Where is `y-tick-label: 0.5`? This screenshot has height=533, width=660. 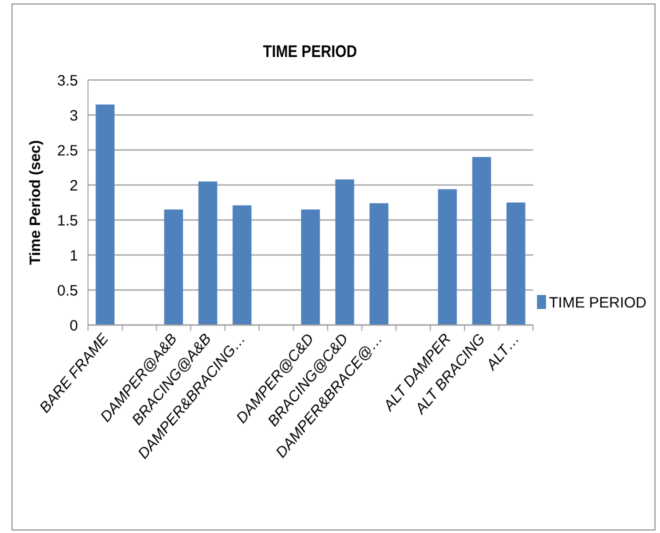 y-tick-label: 0.5 is located at coordinates (67, 291).